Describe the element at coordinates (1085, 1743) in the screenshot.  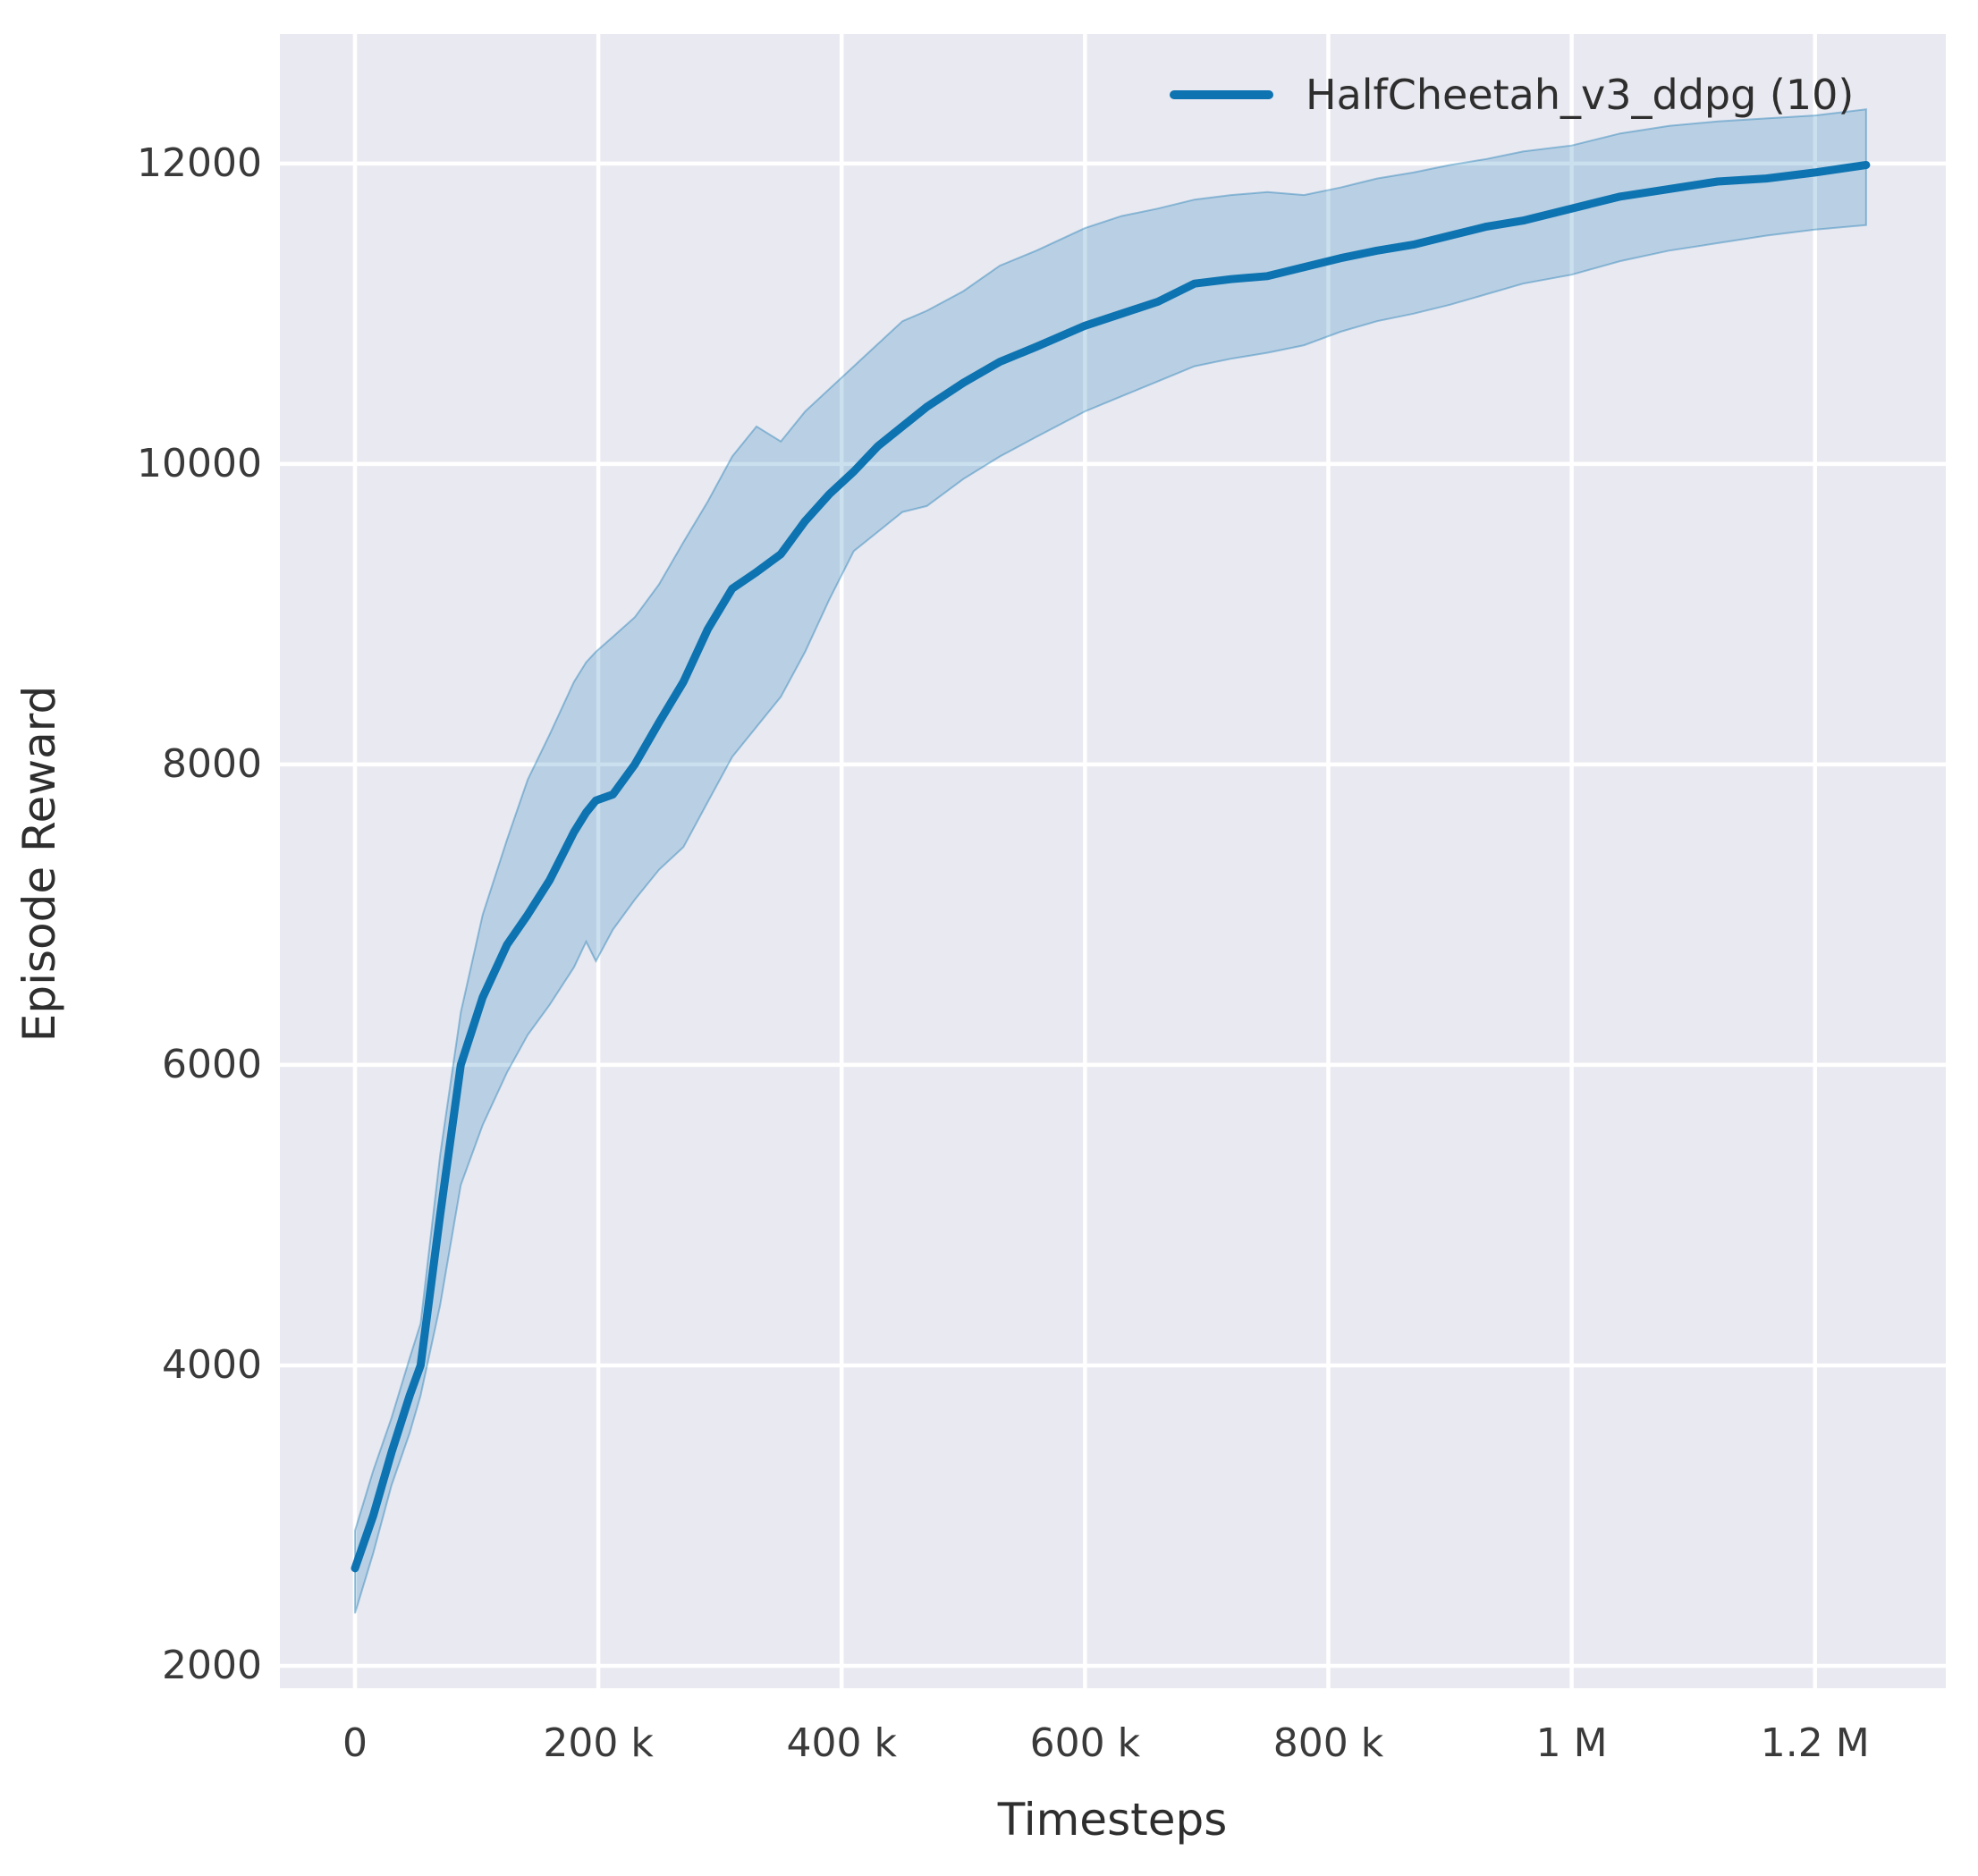
I see `x-tick-label: 600 k` at that location.